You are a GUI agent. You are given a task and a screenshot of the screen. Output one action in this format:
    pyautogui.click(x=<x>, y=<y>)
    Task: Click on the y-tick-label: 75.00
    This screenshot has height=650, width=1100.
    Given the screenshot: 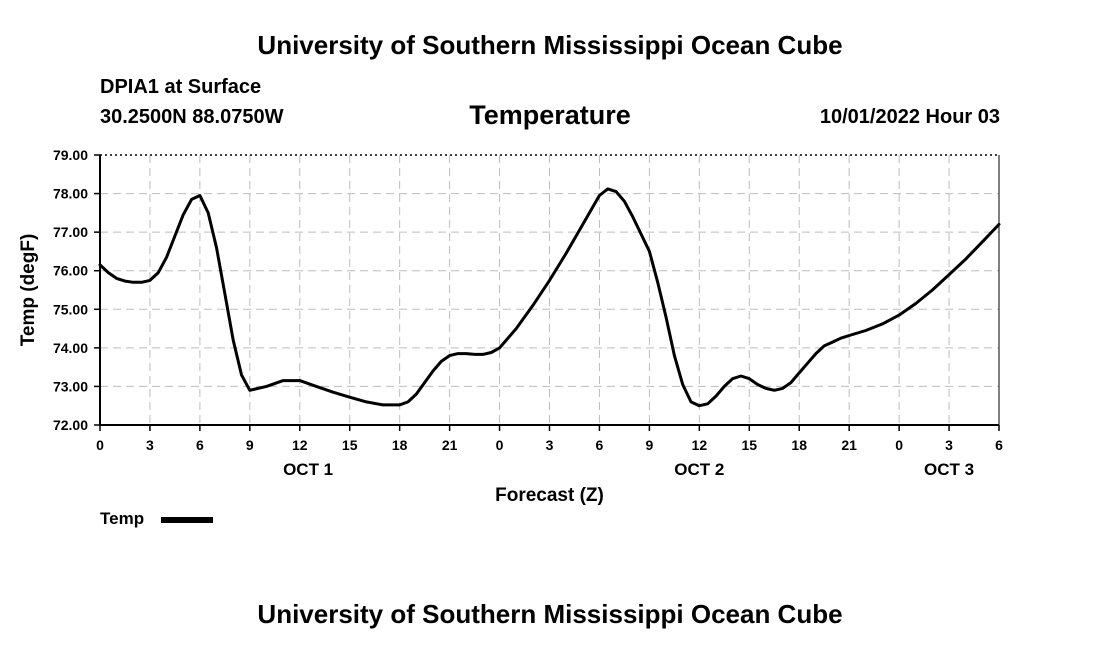 What is the action you would take?
    pyautogui.click(x=70, y=309)
    